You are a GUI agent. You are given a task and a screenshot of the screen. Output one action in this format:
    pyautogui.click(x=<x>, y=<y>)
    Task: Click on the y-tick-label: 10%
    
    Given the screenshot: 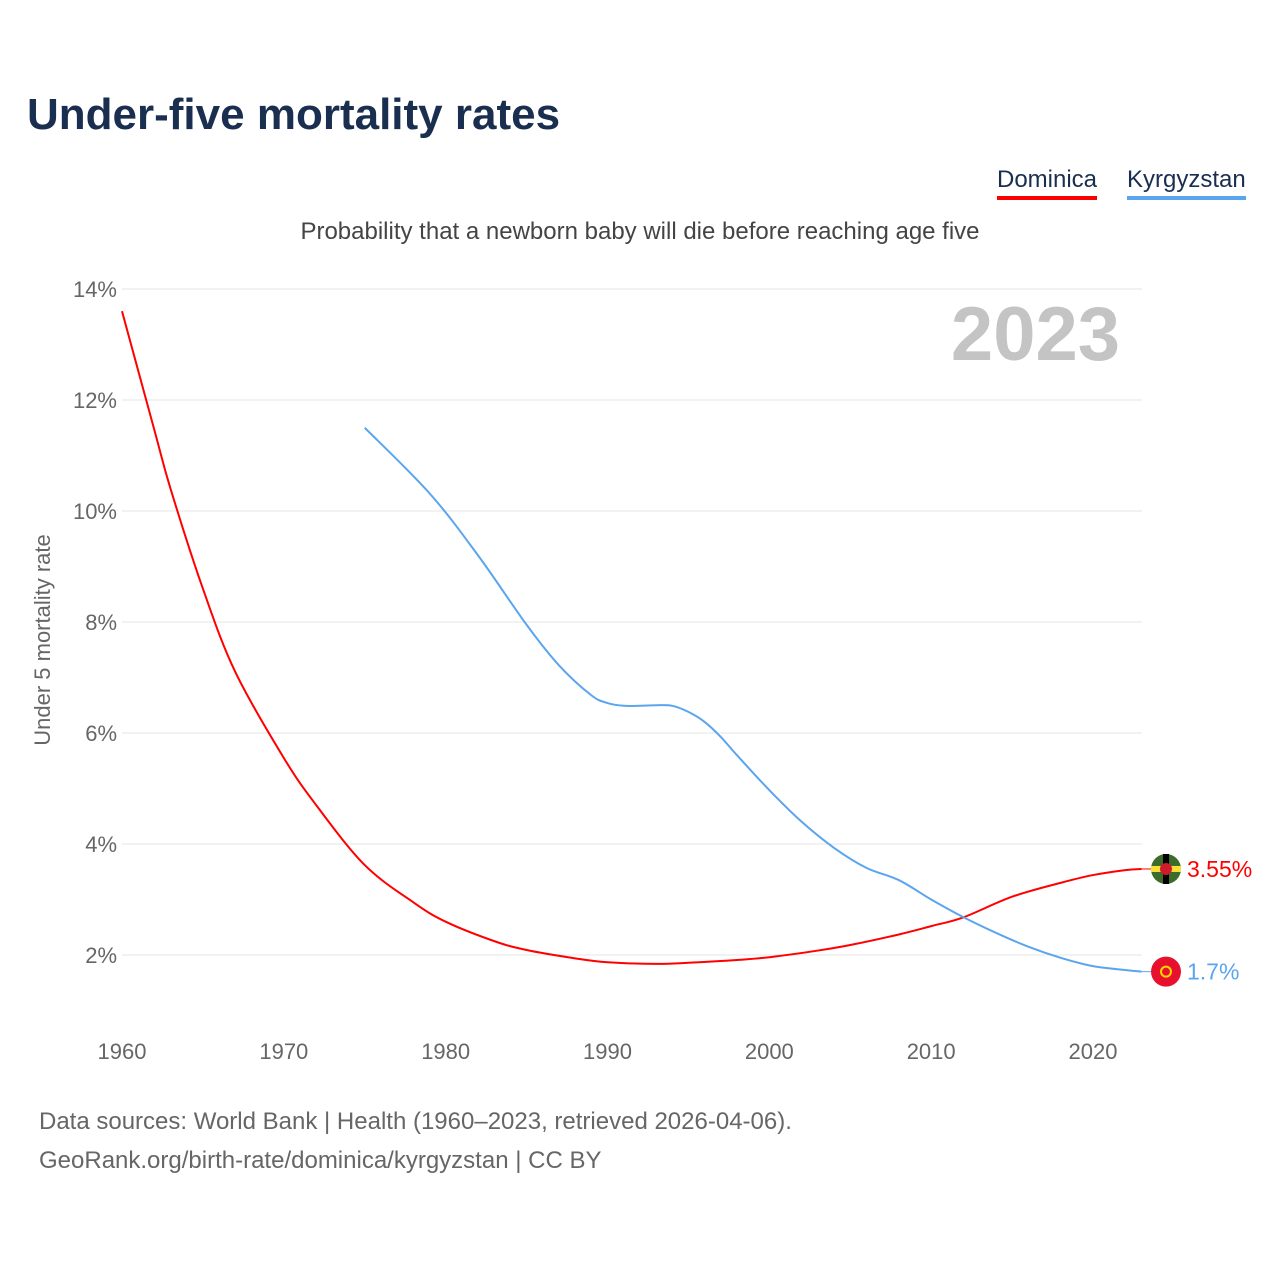 What is the action you would take?
    pyautogui.click(x=95, y=511)
    